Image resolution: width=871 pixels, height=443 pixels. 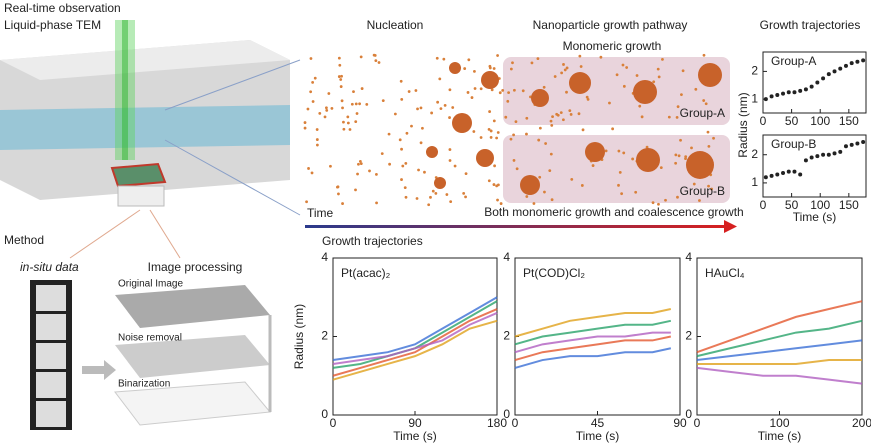 I want to click on label: in-situ data, so click(x=49, y=267).